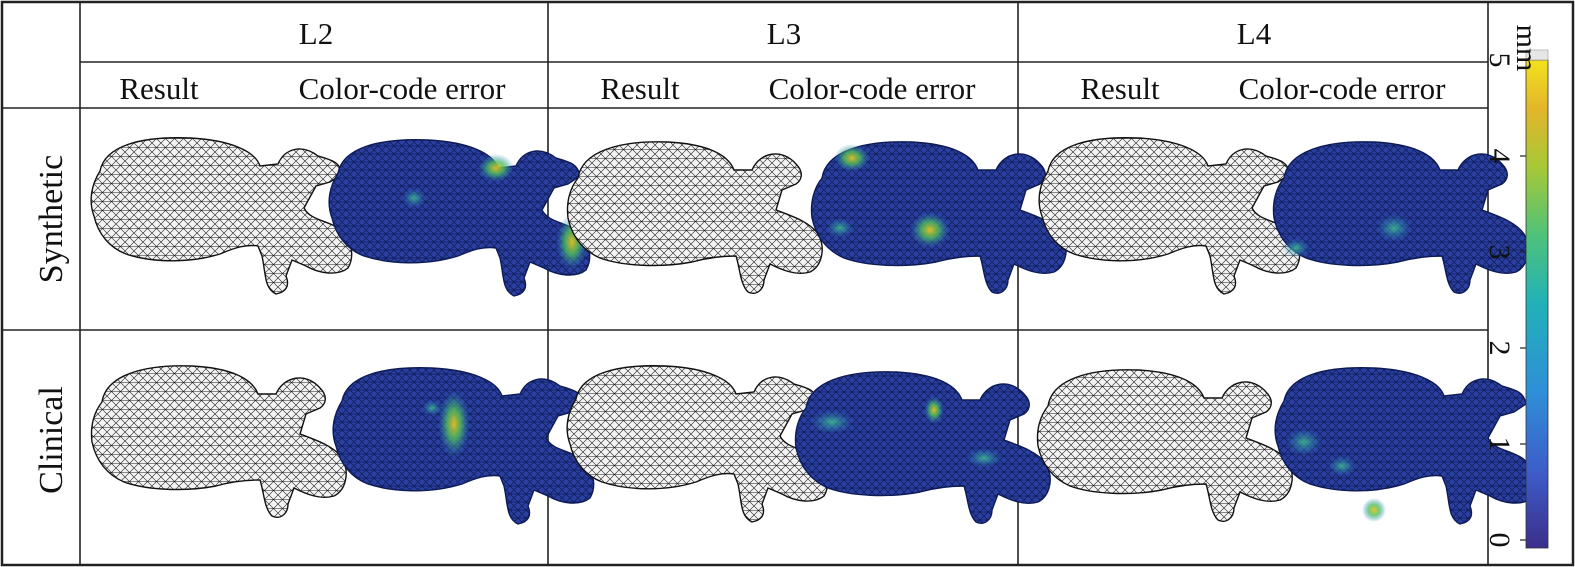 The image size is (1575, 567). Describe the element at coordinates (316, 33) in the screenshot. I see `column-label-l2: L2` at that location.